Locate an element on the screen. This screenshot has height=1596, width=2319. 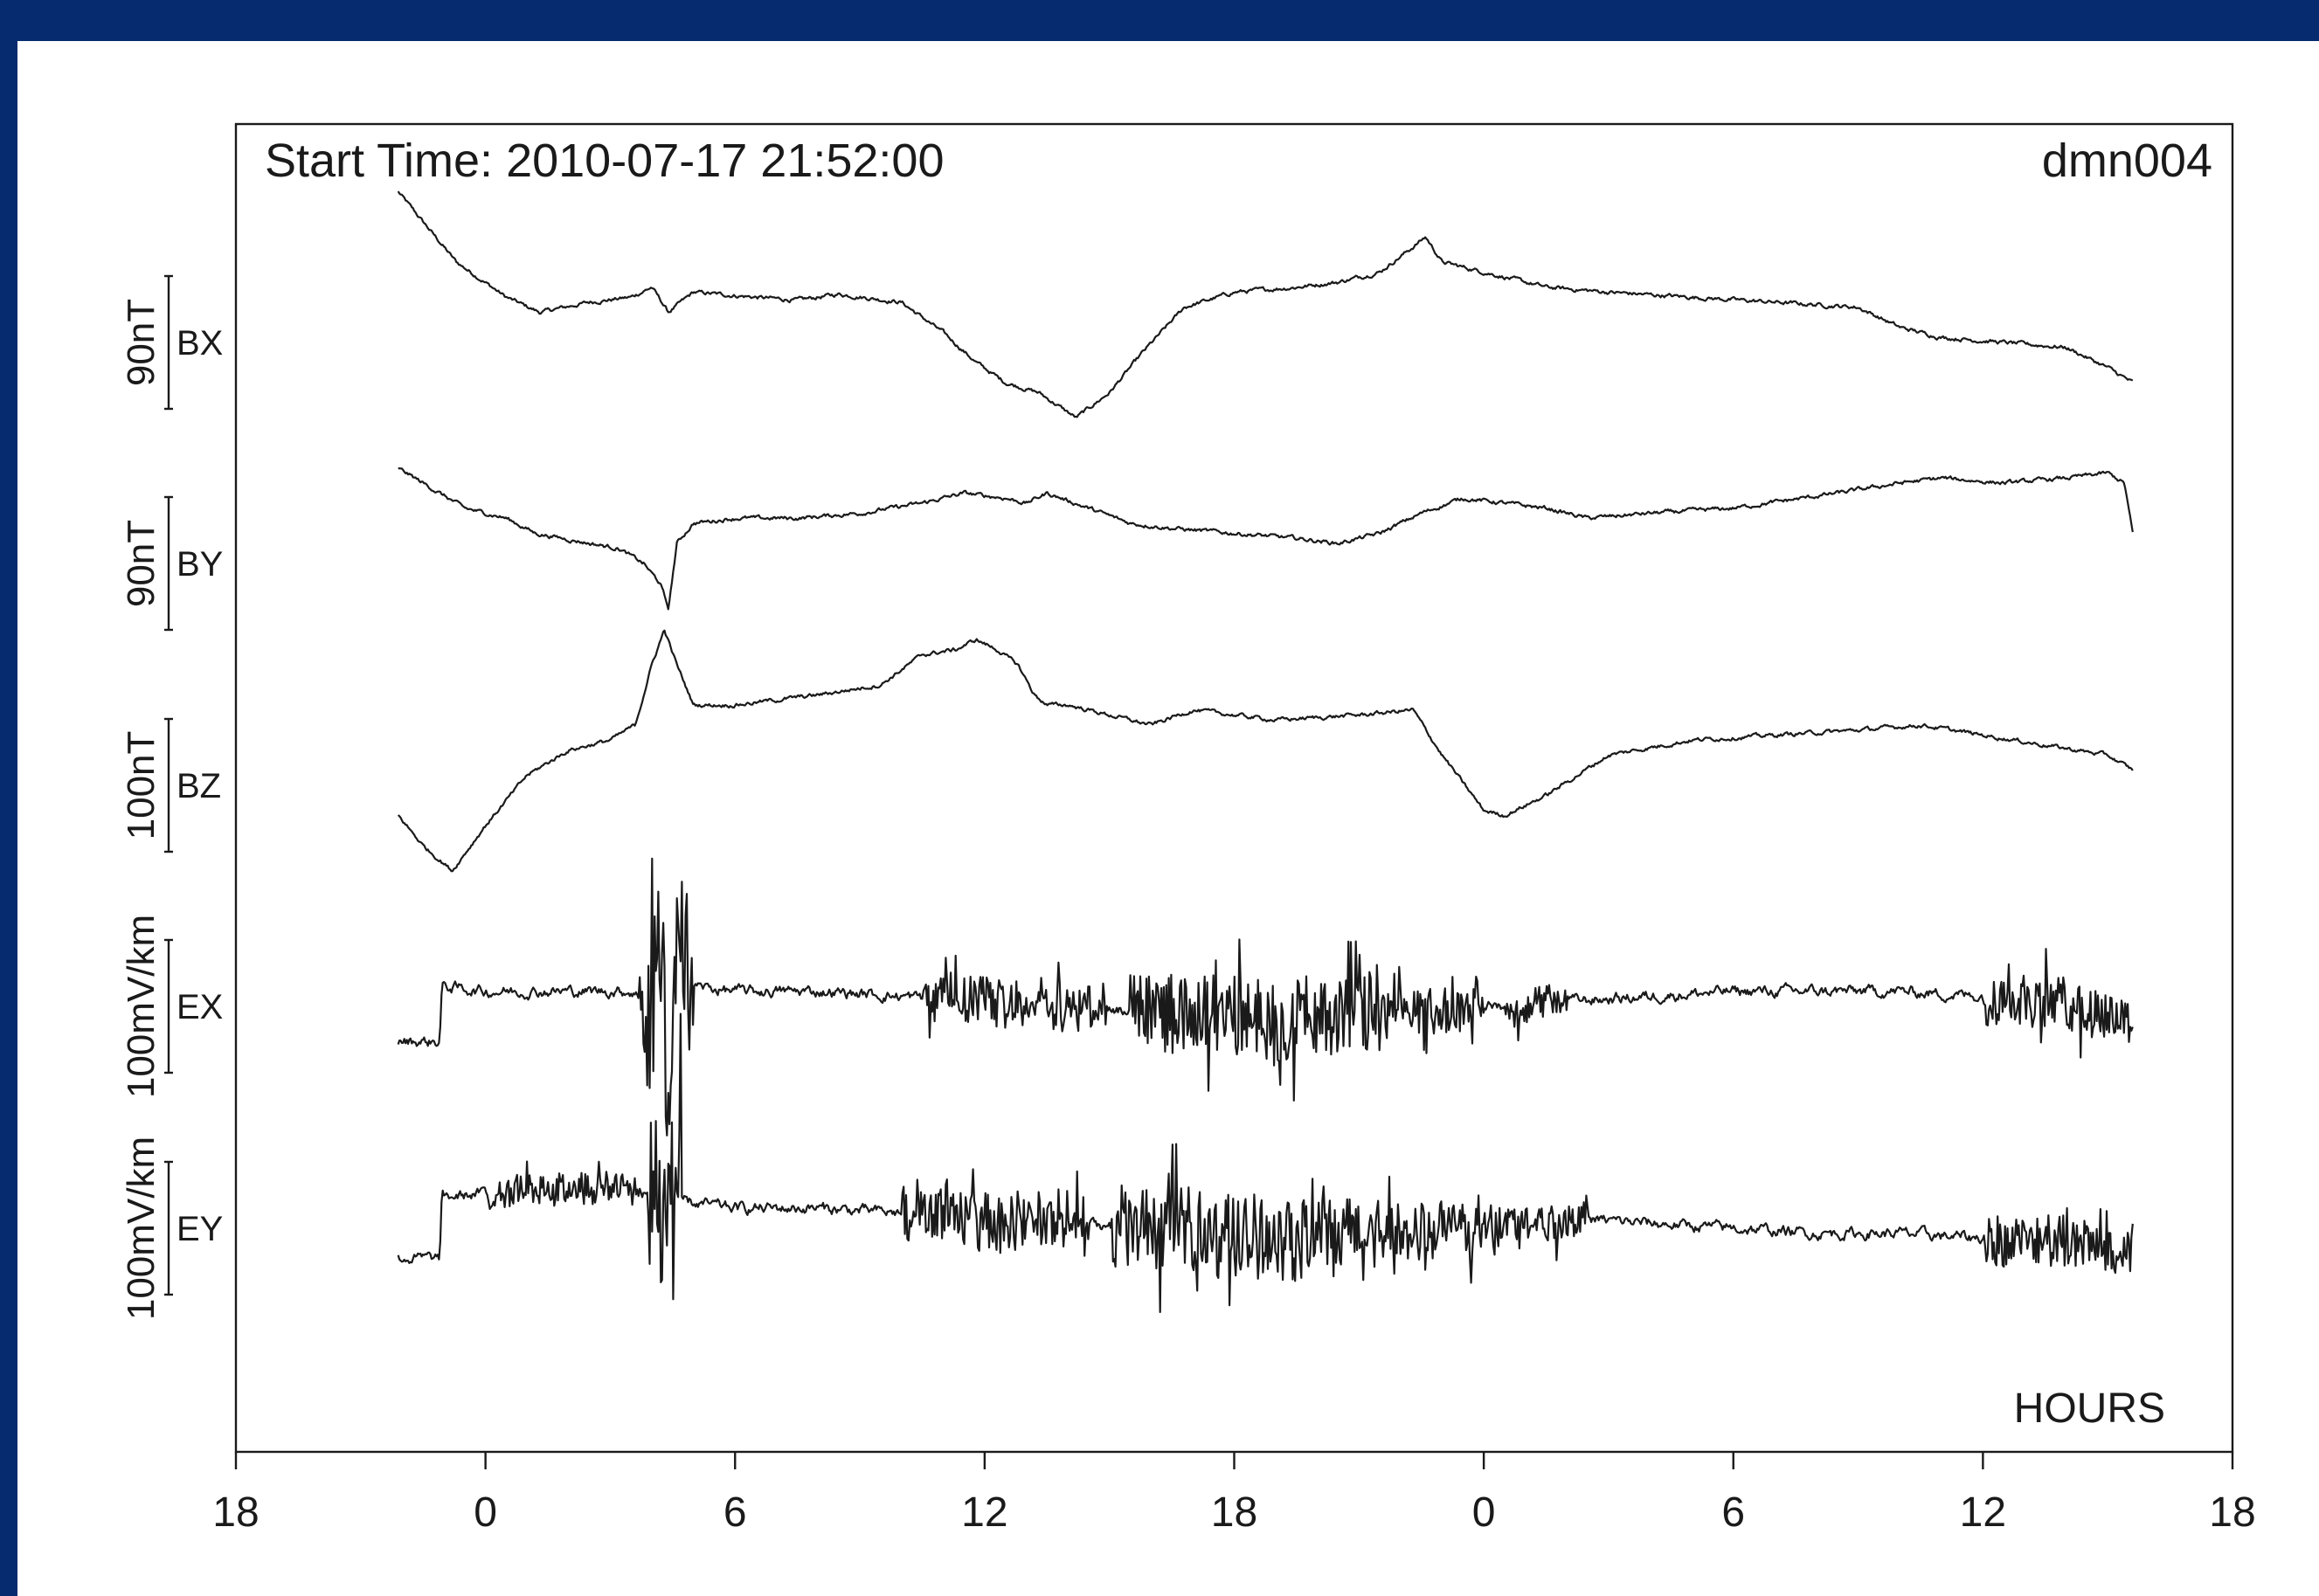
channel-label: EY is located at coordinates (200, 1229).